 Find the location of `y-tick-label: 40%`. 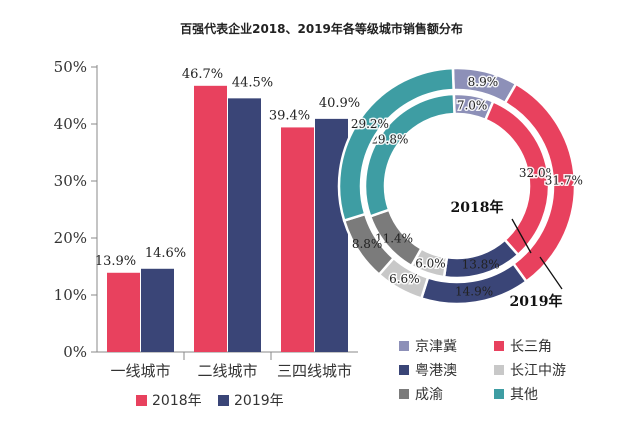

y-tick-label: 40% is located at coordinates (70, 124).